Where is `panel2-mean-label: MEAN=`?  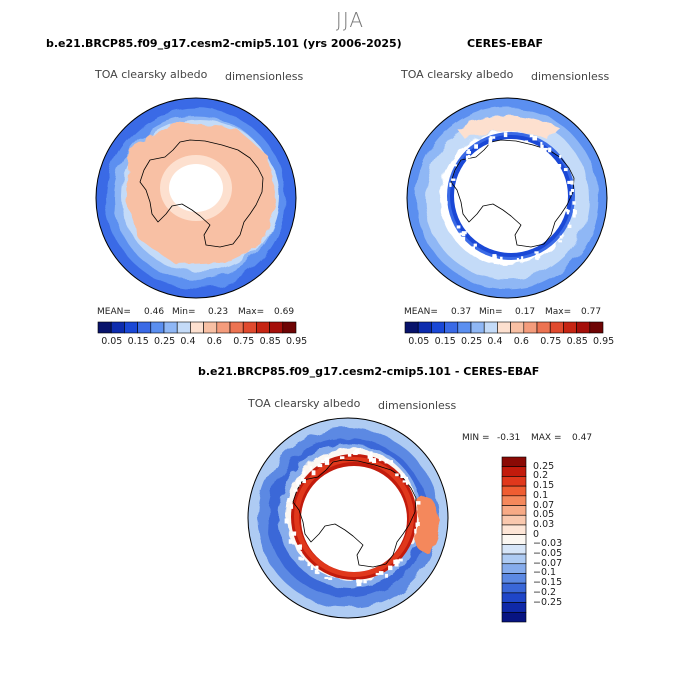
panel2-mean-label: MEAN= is located at coordinates (421, 312).